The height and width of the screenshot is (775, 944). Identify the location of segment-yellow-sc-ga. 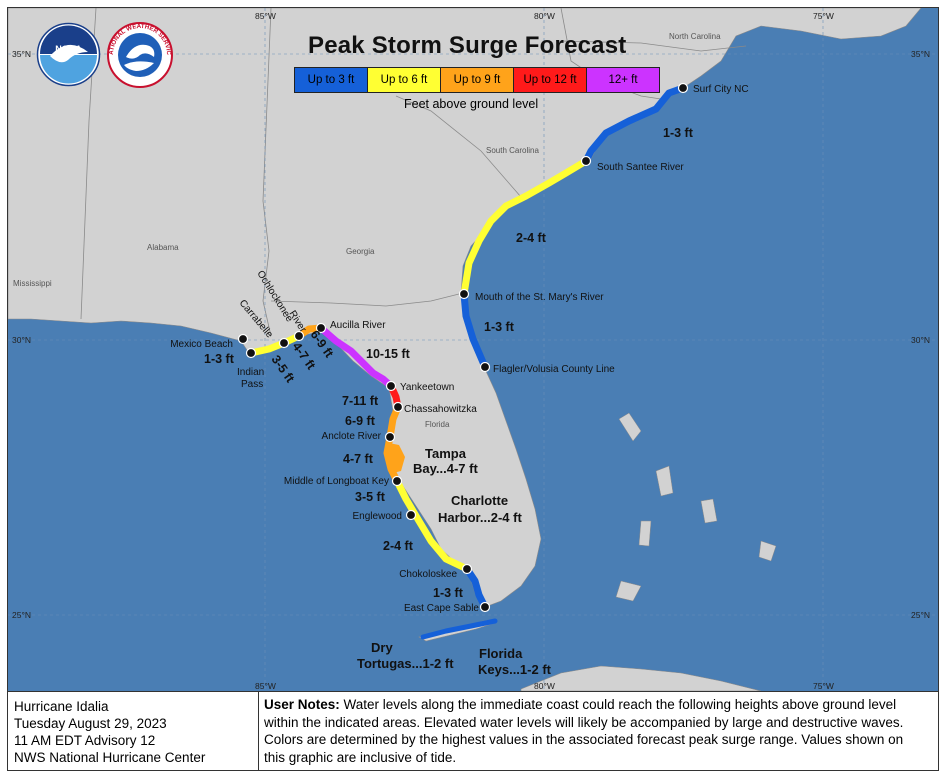
(525, 227).